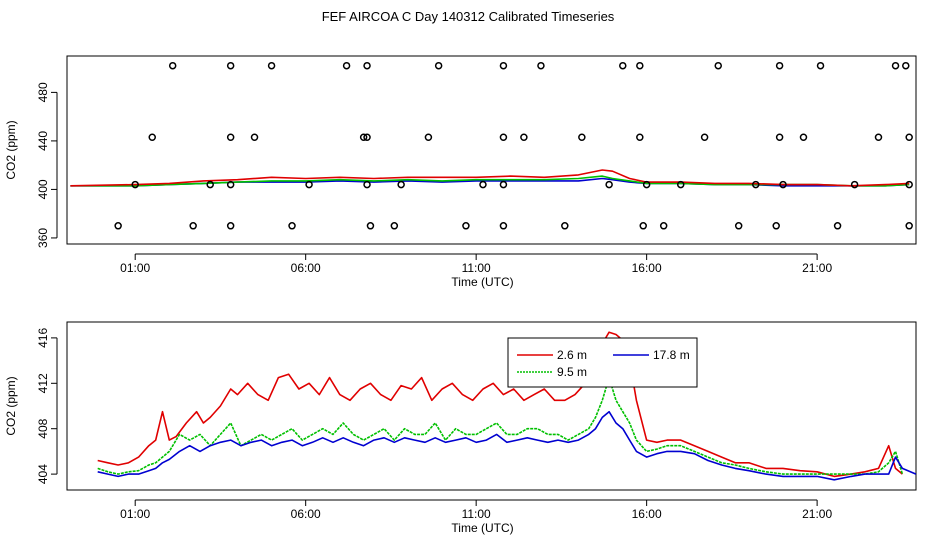  Describe the element at coordinates (572, 355) in the screenshot. I see `legend-label: 2.6 m` at that location.